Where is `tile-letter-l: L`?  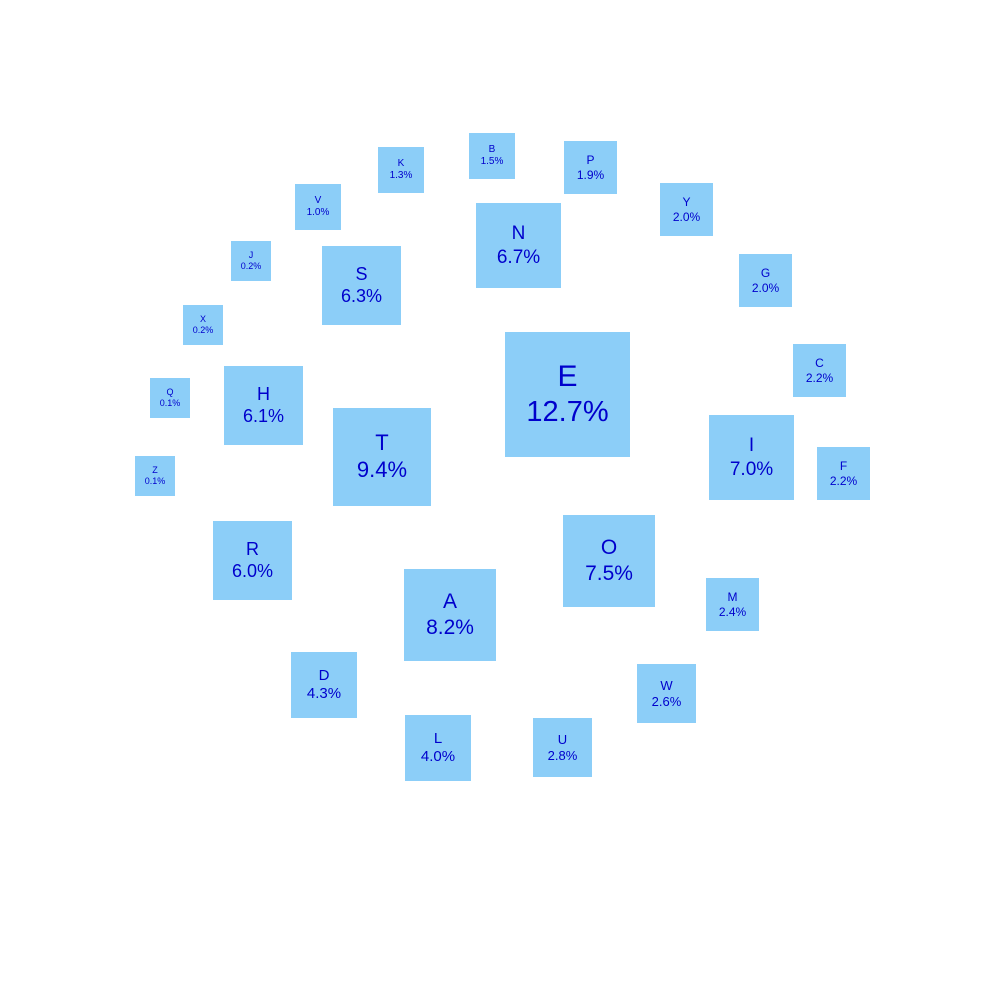 tile-letter-l: L is located at coordinates (438, 738).